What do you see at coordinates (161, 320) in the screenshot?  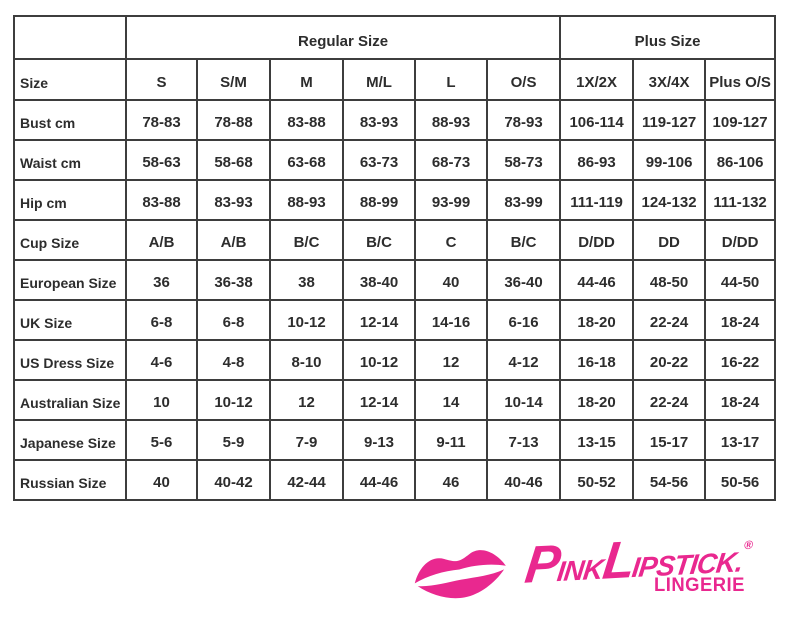 I see `size-cell: 6-8` at bounding box center [161, 320].